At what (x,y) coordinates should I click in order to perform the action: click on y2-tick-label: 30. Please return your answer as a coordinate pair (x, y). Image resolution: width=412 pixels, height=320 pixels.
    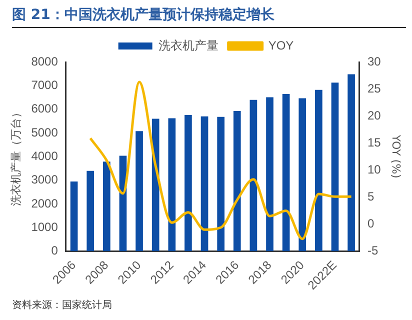
    Looking at the image, I should click on (374, 61).